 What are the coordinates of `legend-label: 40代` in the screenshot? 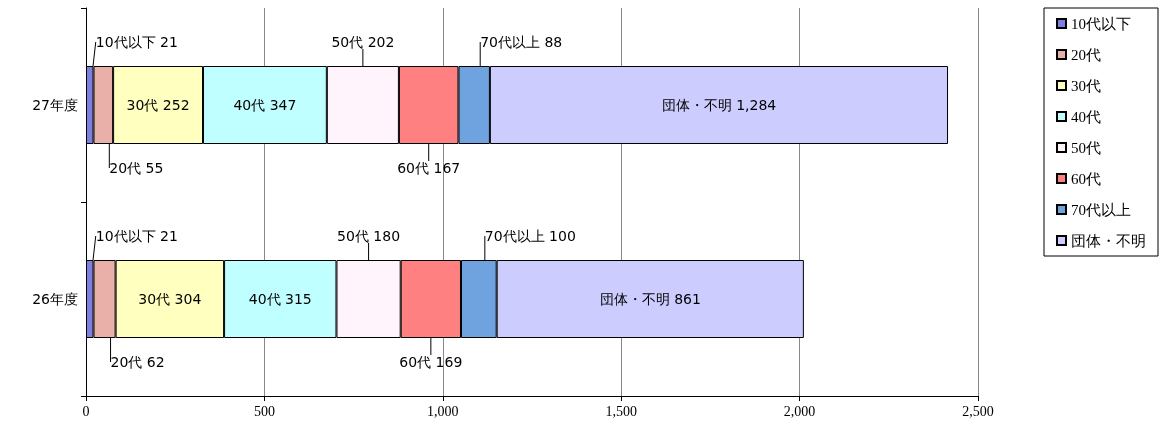 It's located at (1086, 116).